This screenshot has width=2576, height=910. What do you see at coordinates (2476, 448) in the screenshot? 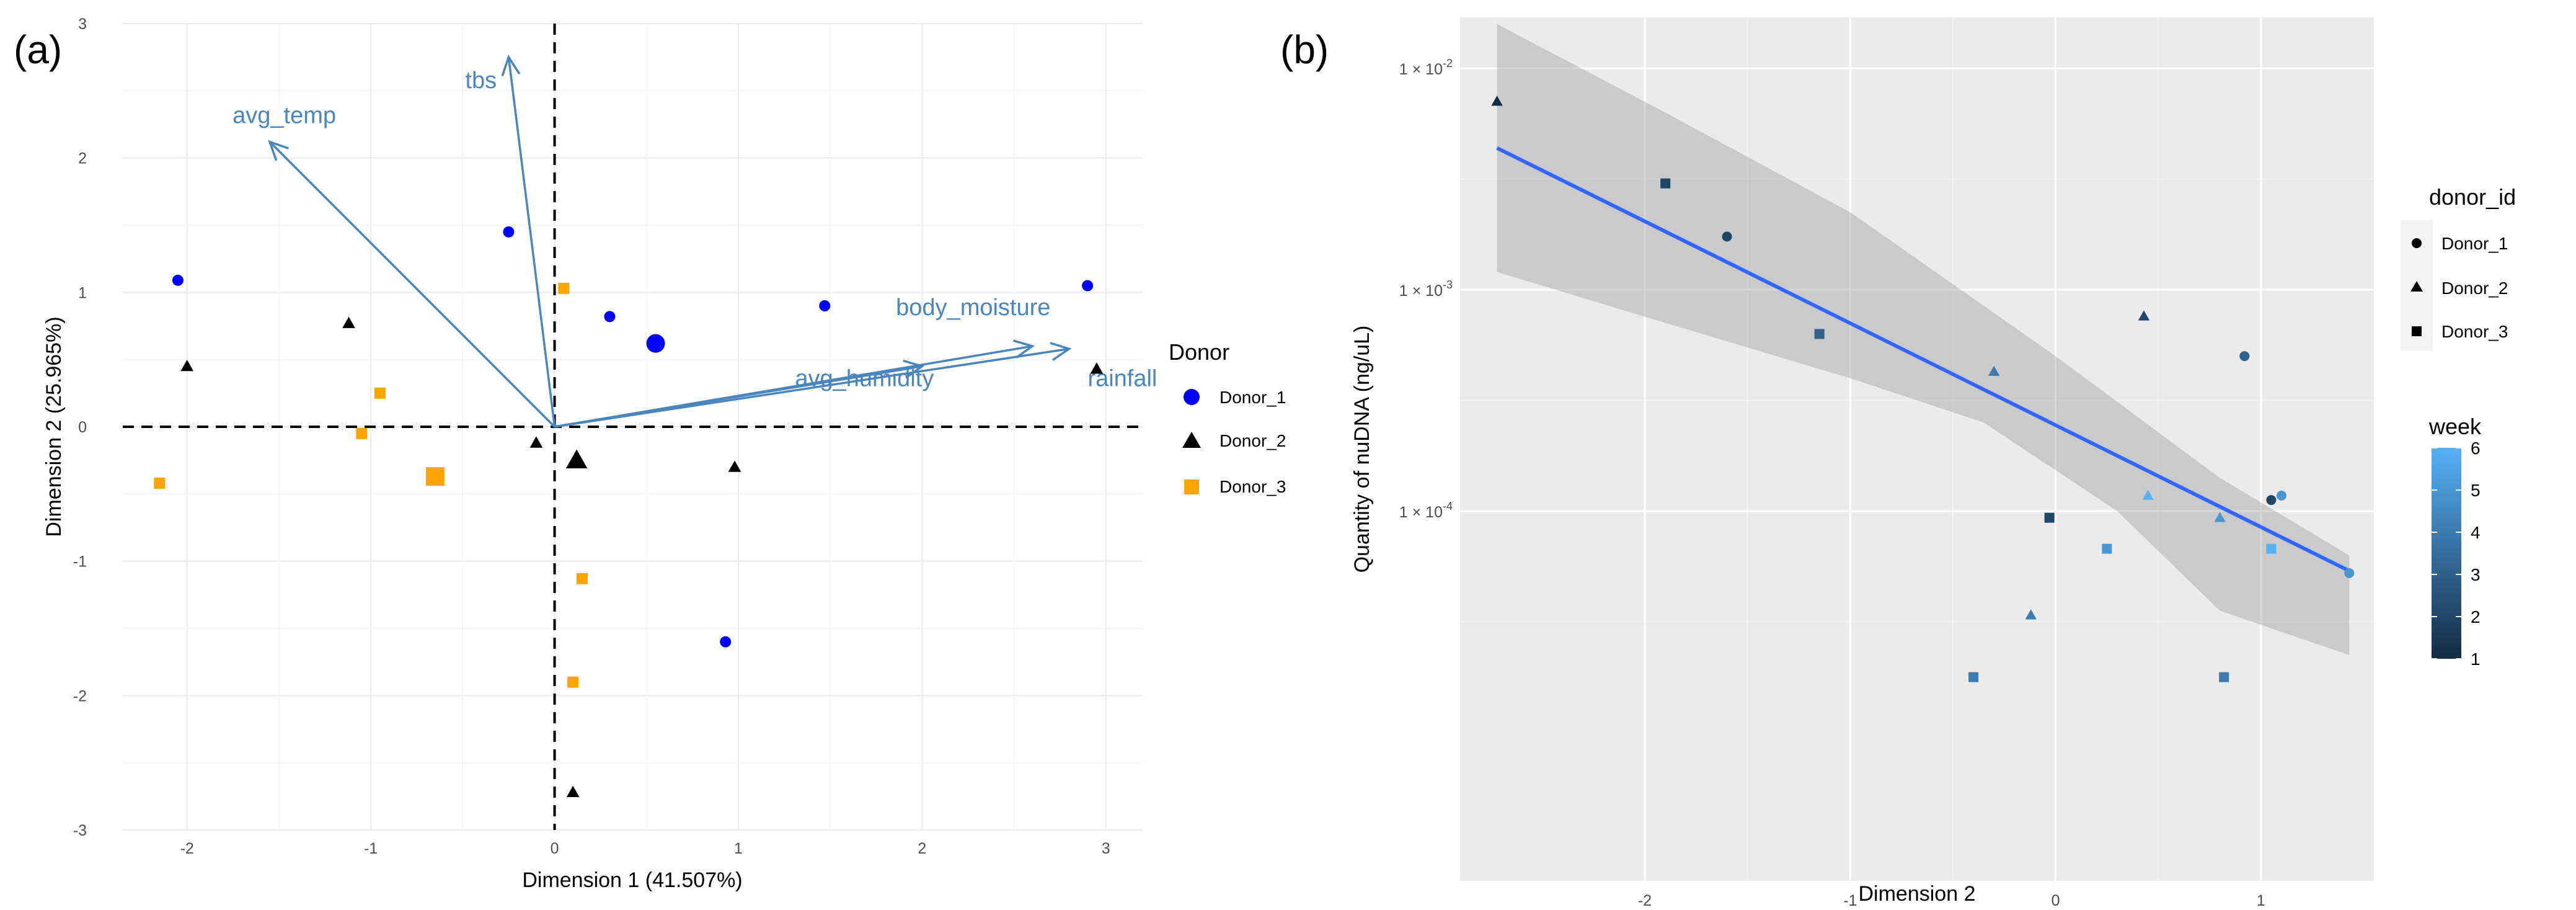
I see `colorbar-tick-label: 6` at bounding box center [2476, 448].